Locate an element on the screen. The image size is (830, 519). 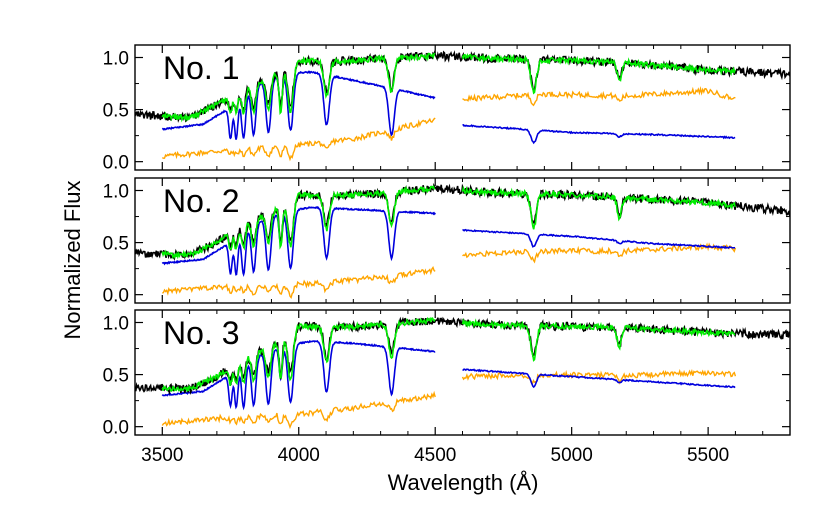
panel-label: No. 1 is located at coordinates (201, 68).